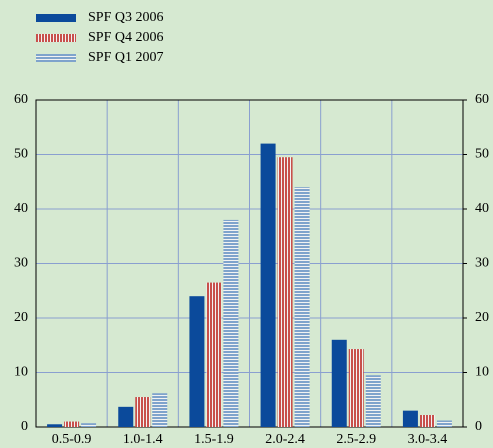 The width and height of the screenshot is (493, 448). Describe the element at coordinates (482, 372) in the screenshot. I see `y2-tick-label: 10` at that location.